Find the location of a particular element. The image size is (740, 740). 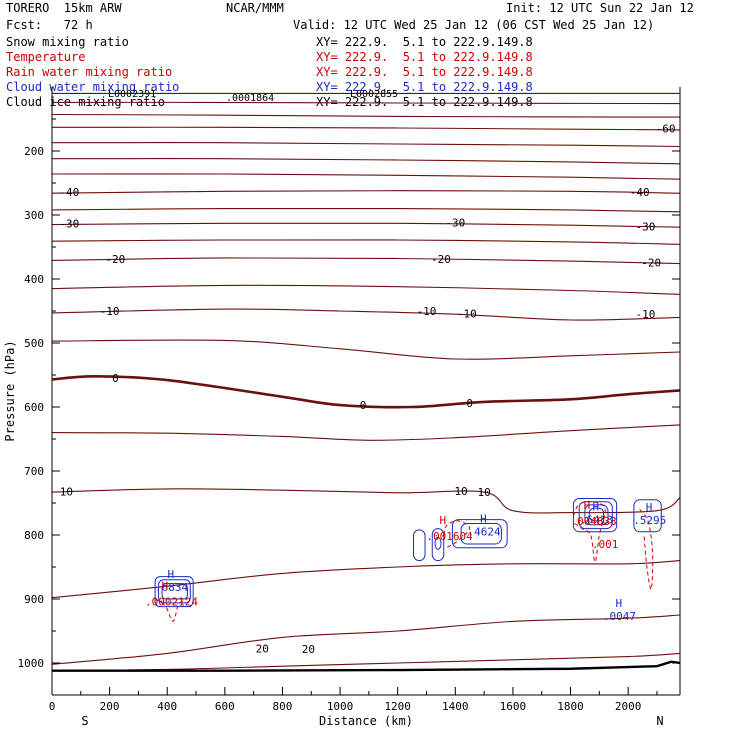

isotherm--10 is located at coordinates (366, 314).